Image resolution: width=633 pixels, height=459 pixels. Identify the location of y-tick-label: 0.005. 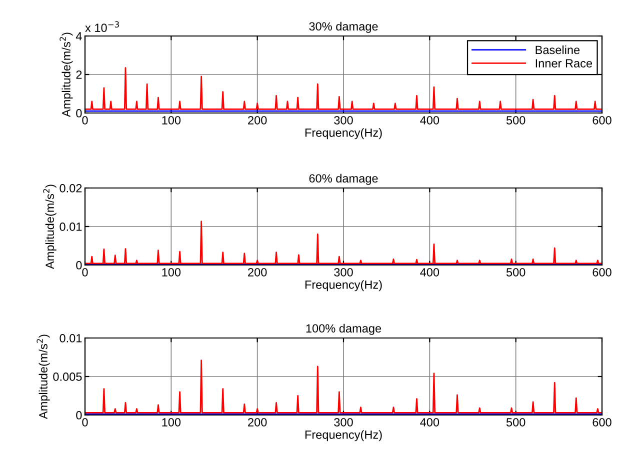
(67, 376).